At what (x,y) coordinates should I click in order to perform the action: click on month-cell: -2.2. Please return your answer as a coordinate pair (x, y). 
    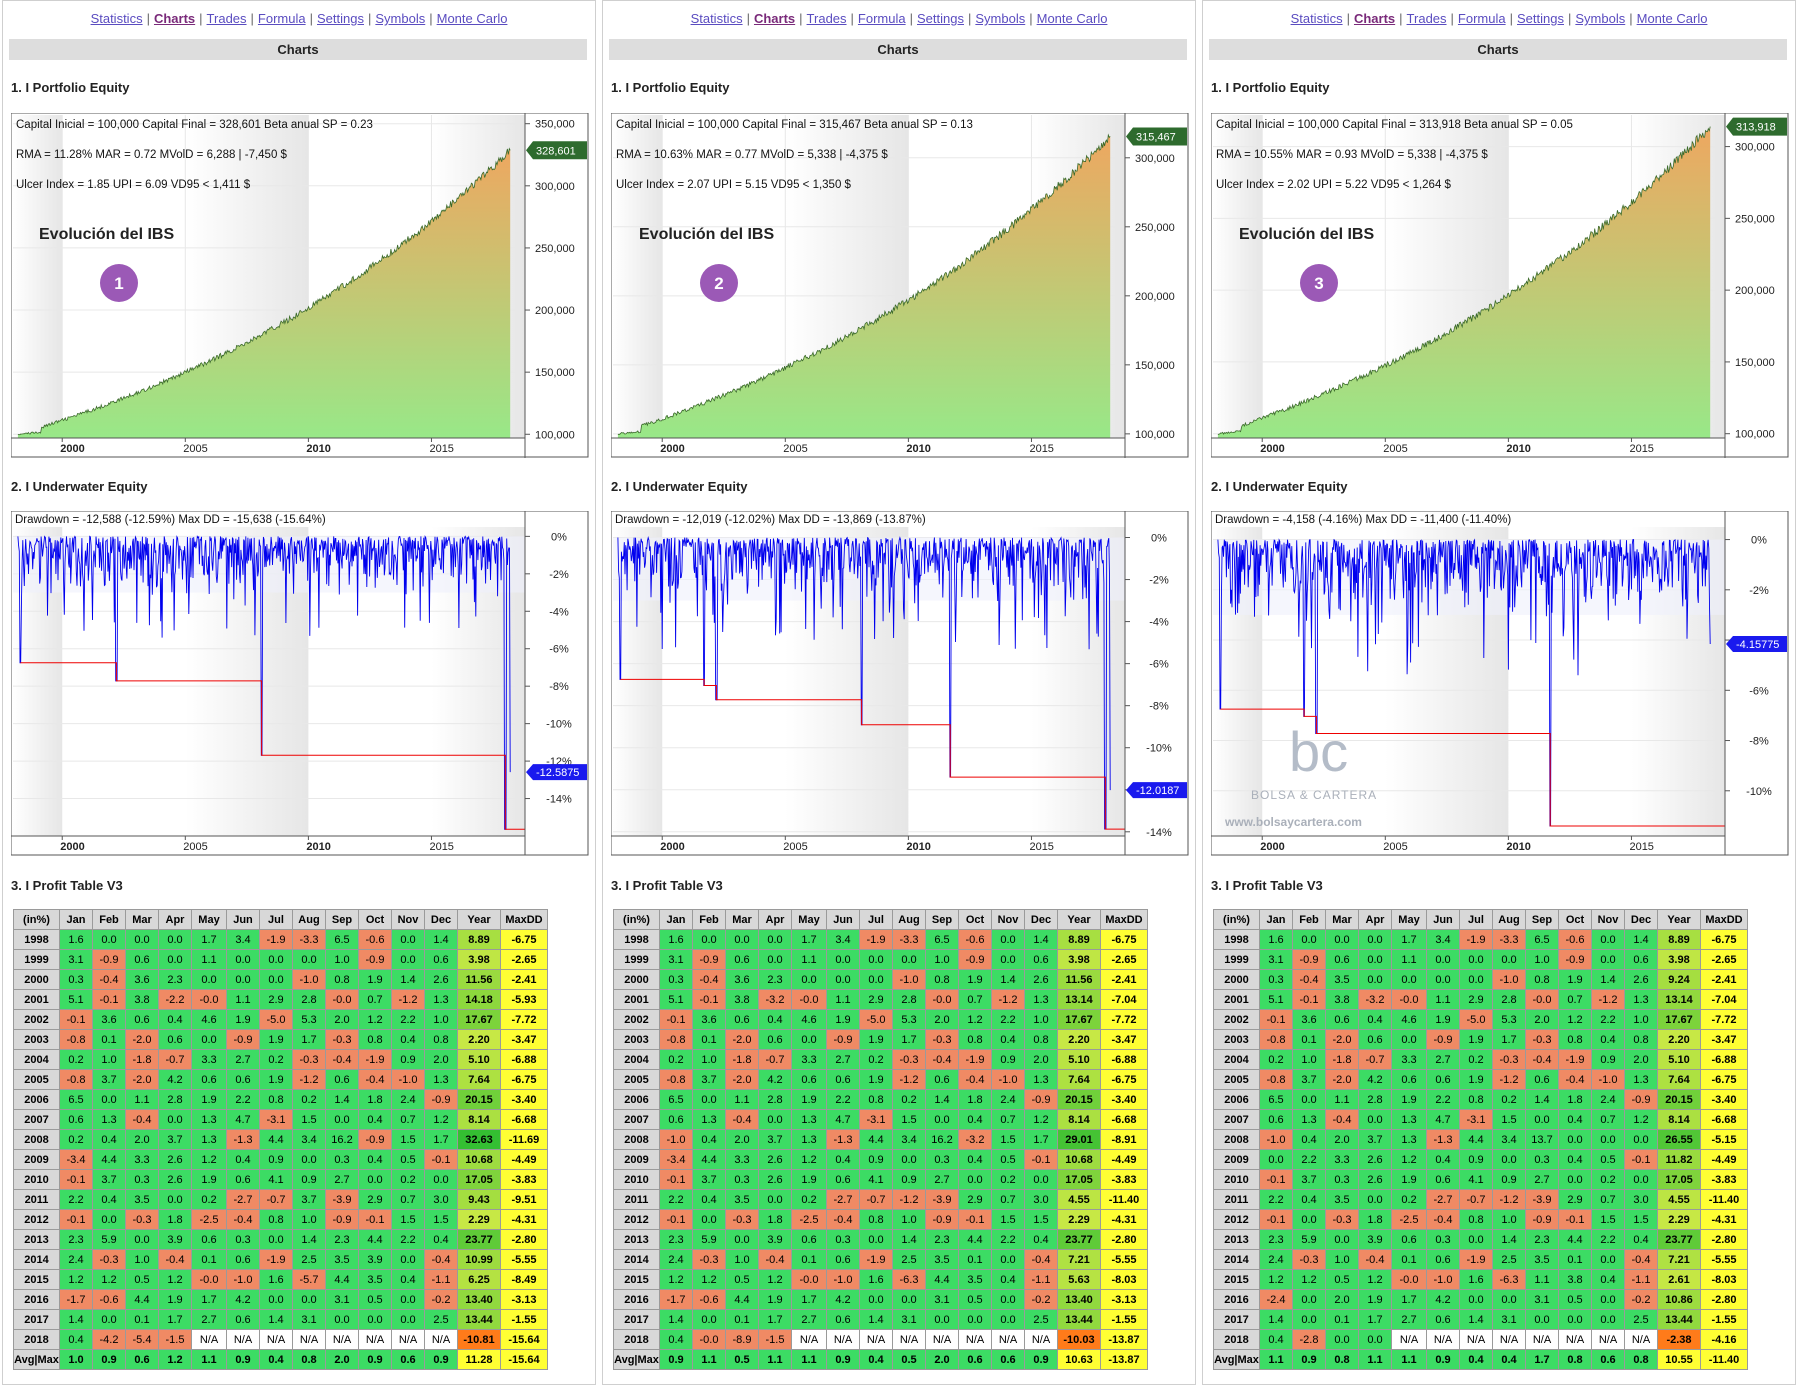
    Looking at the image, I should click on (175, 999).